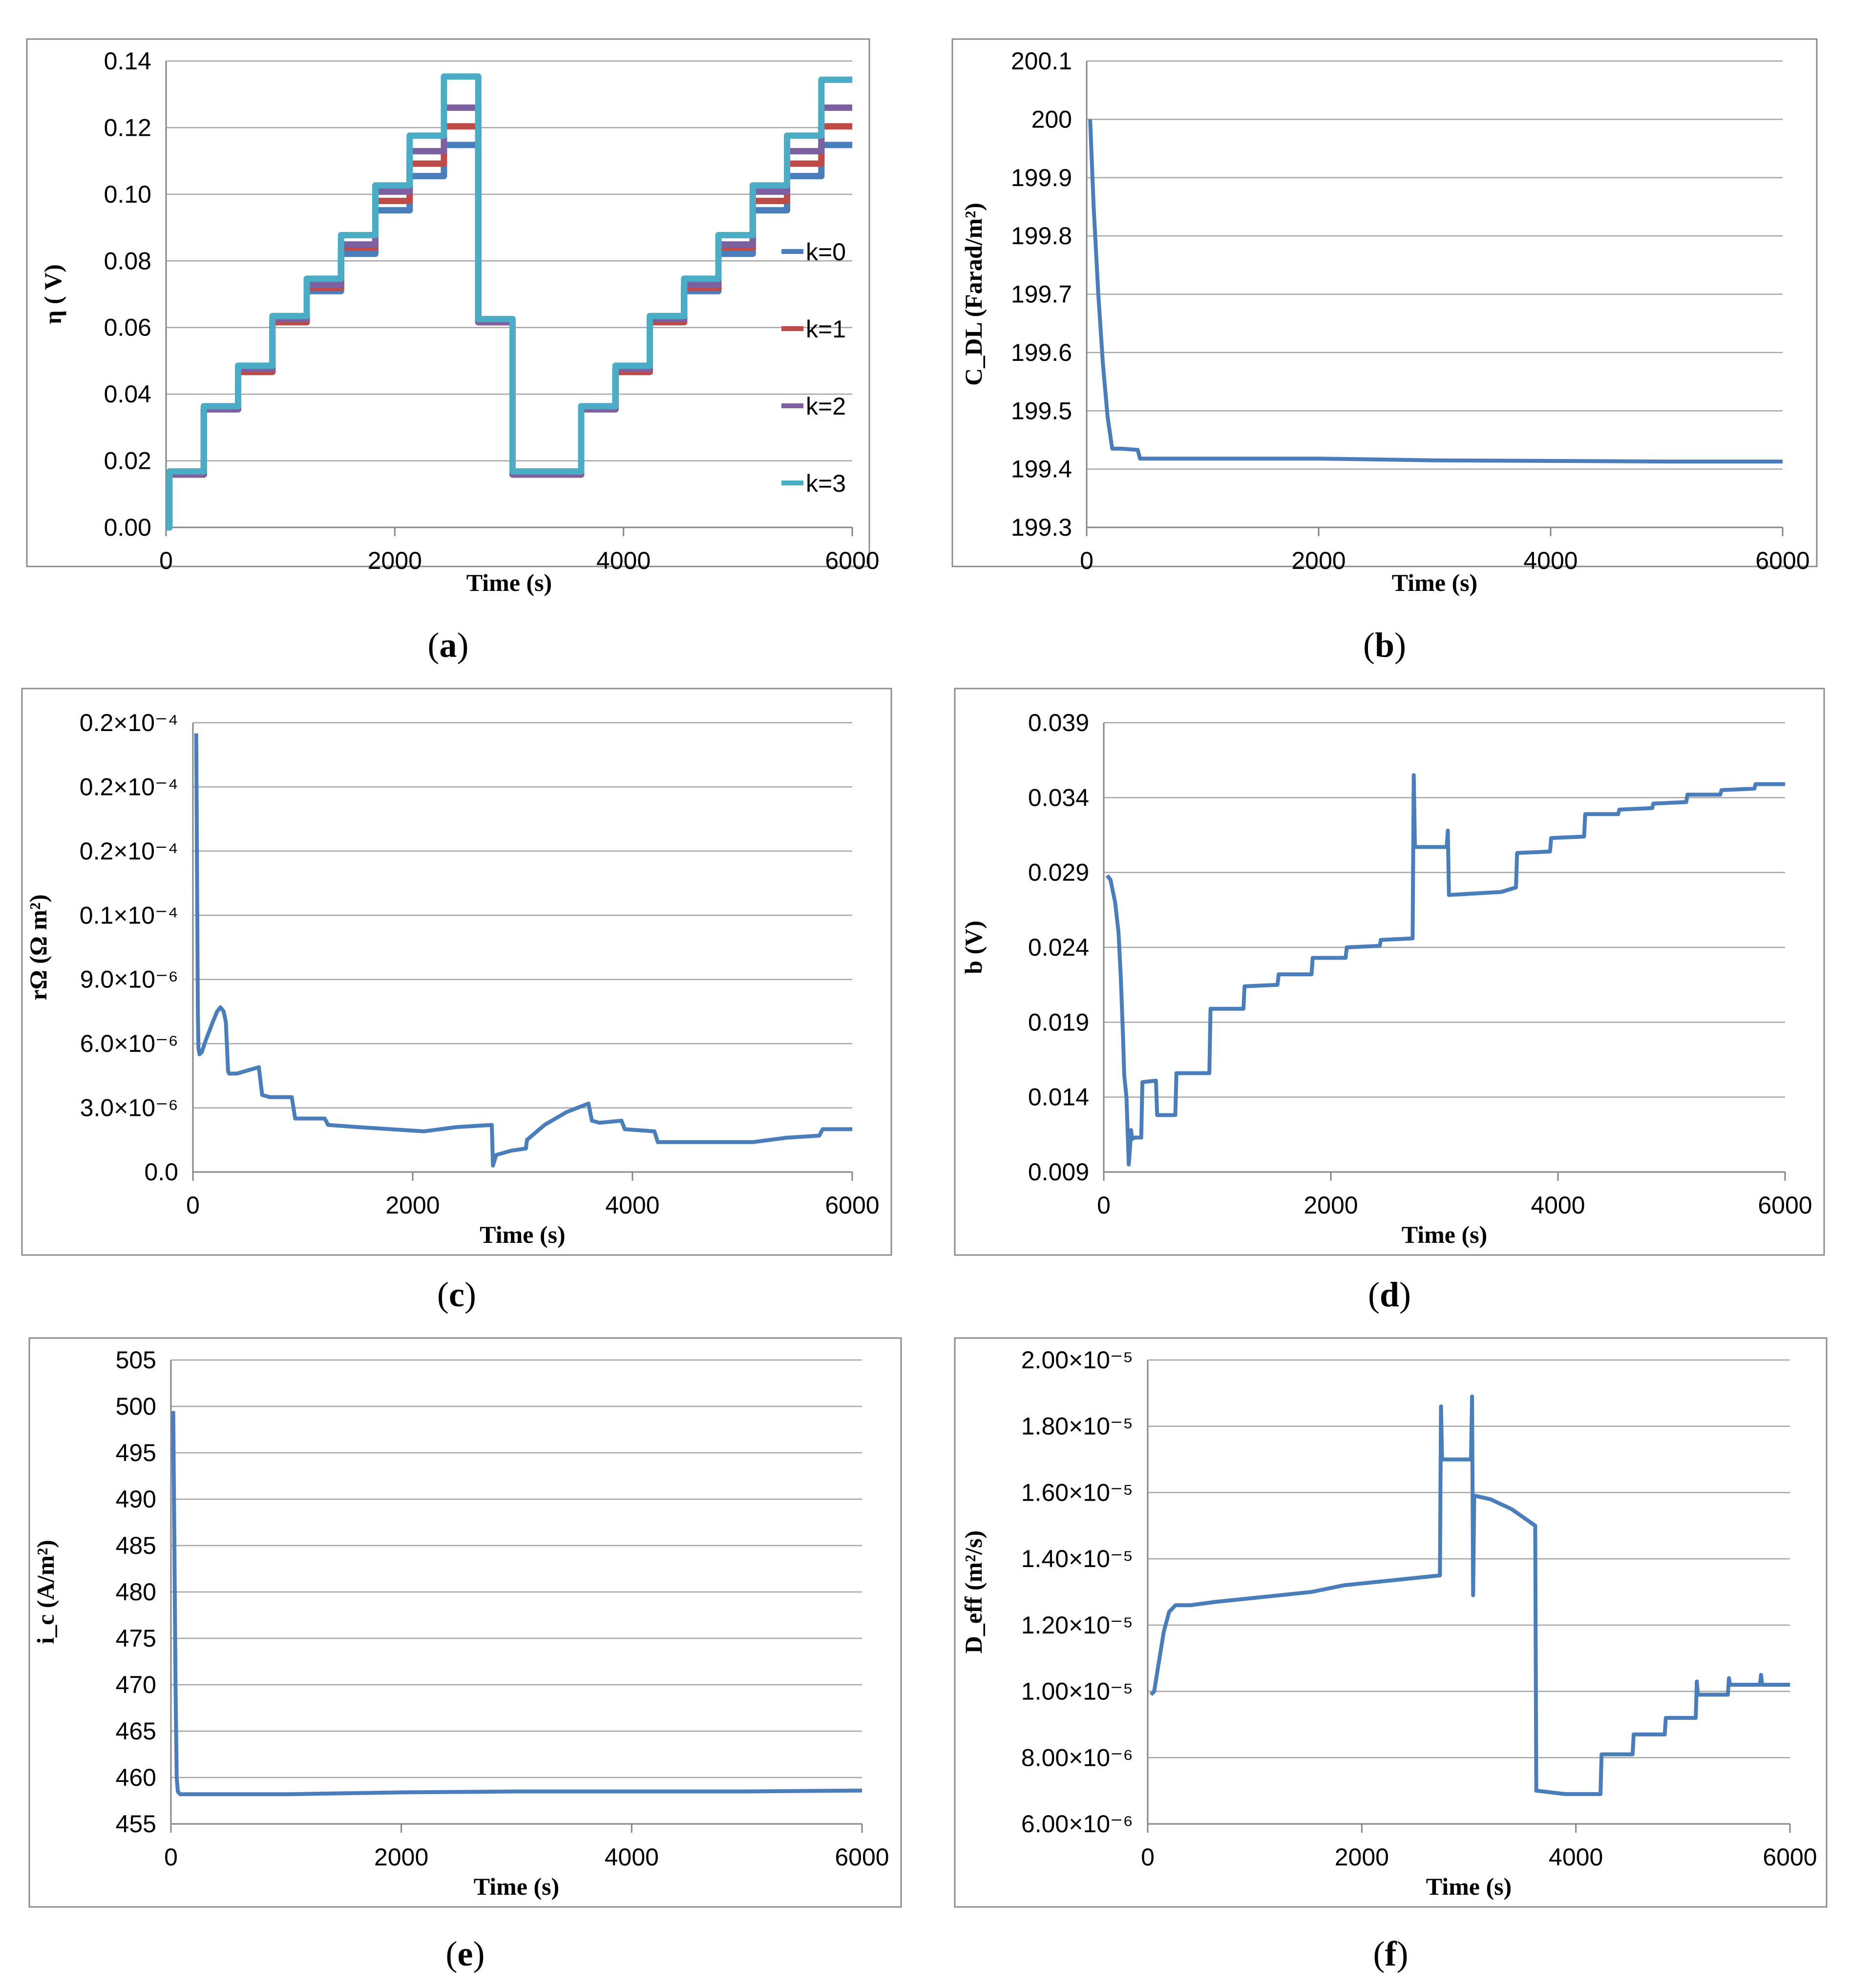 This screenshot has width=1851, height=1988. I want to click on panel-label: (c), so click(456, 1295).